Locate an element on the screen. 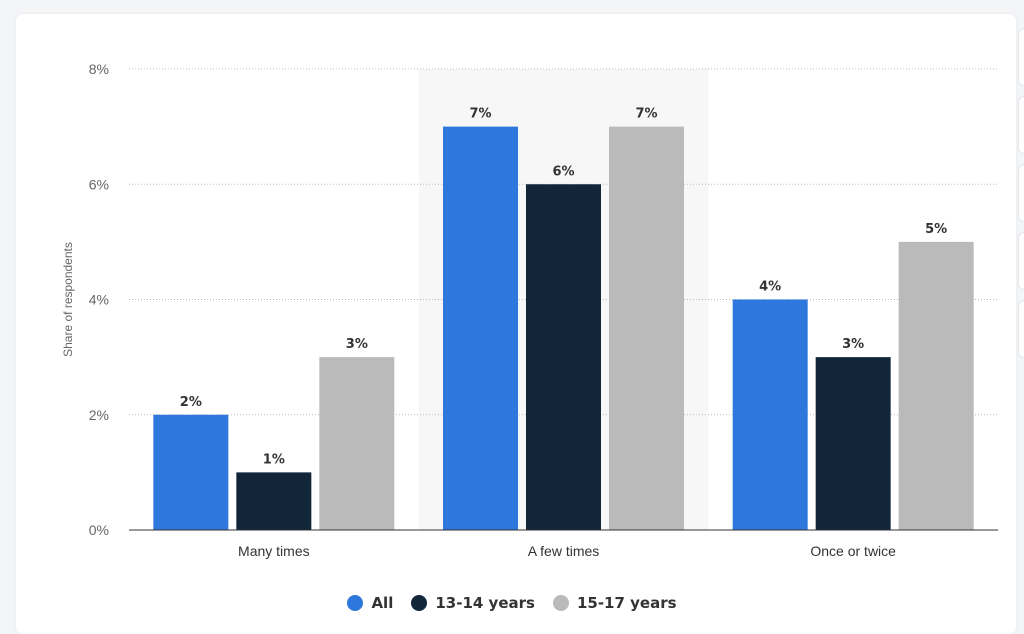 The width and height of the screenshot is (1024, 634). legend-dot-15-17-years is located at coordinates (560, 603).